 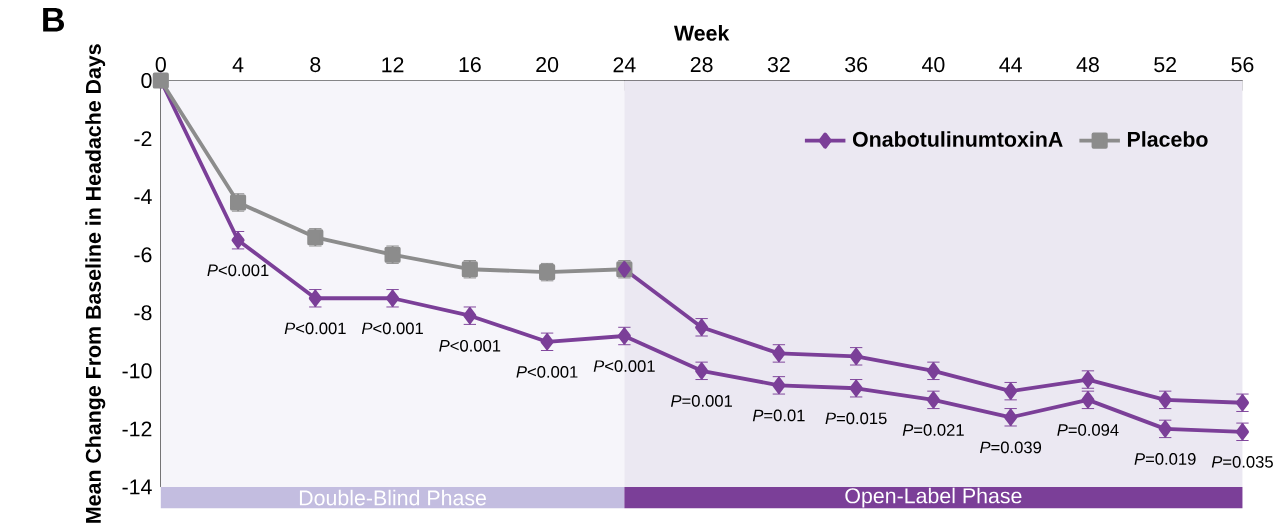 What do you see at coordinates (1087, 65) in the screenshot?
I see `x-tick-label: 48` at bounding box center [1087, 65].